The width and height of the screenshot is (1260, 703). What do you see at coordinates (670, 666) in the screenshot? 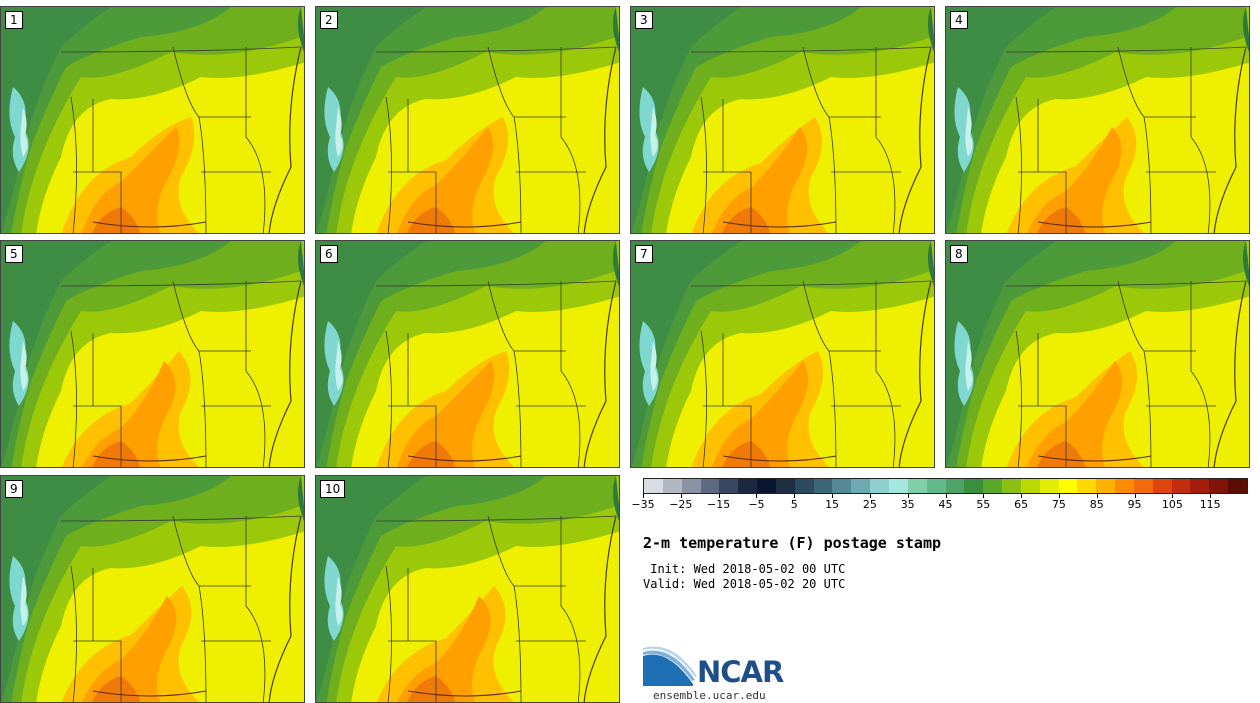
I see `ncar-logo-icon` at bounding box center [670, 666].